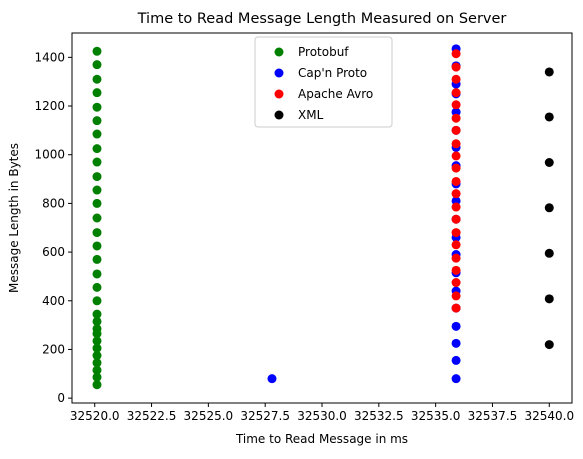  I want to click on legend-label: Cap'n Proto, so click(332, 73).